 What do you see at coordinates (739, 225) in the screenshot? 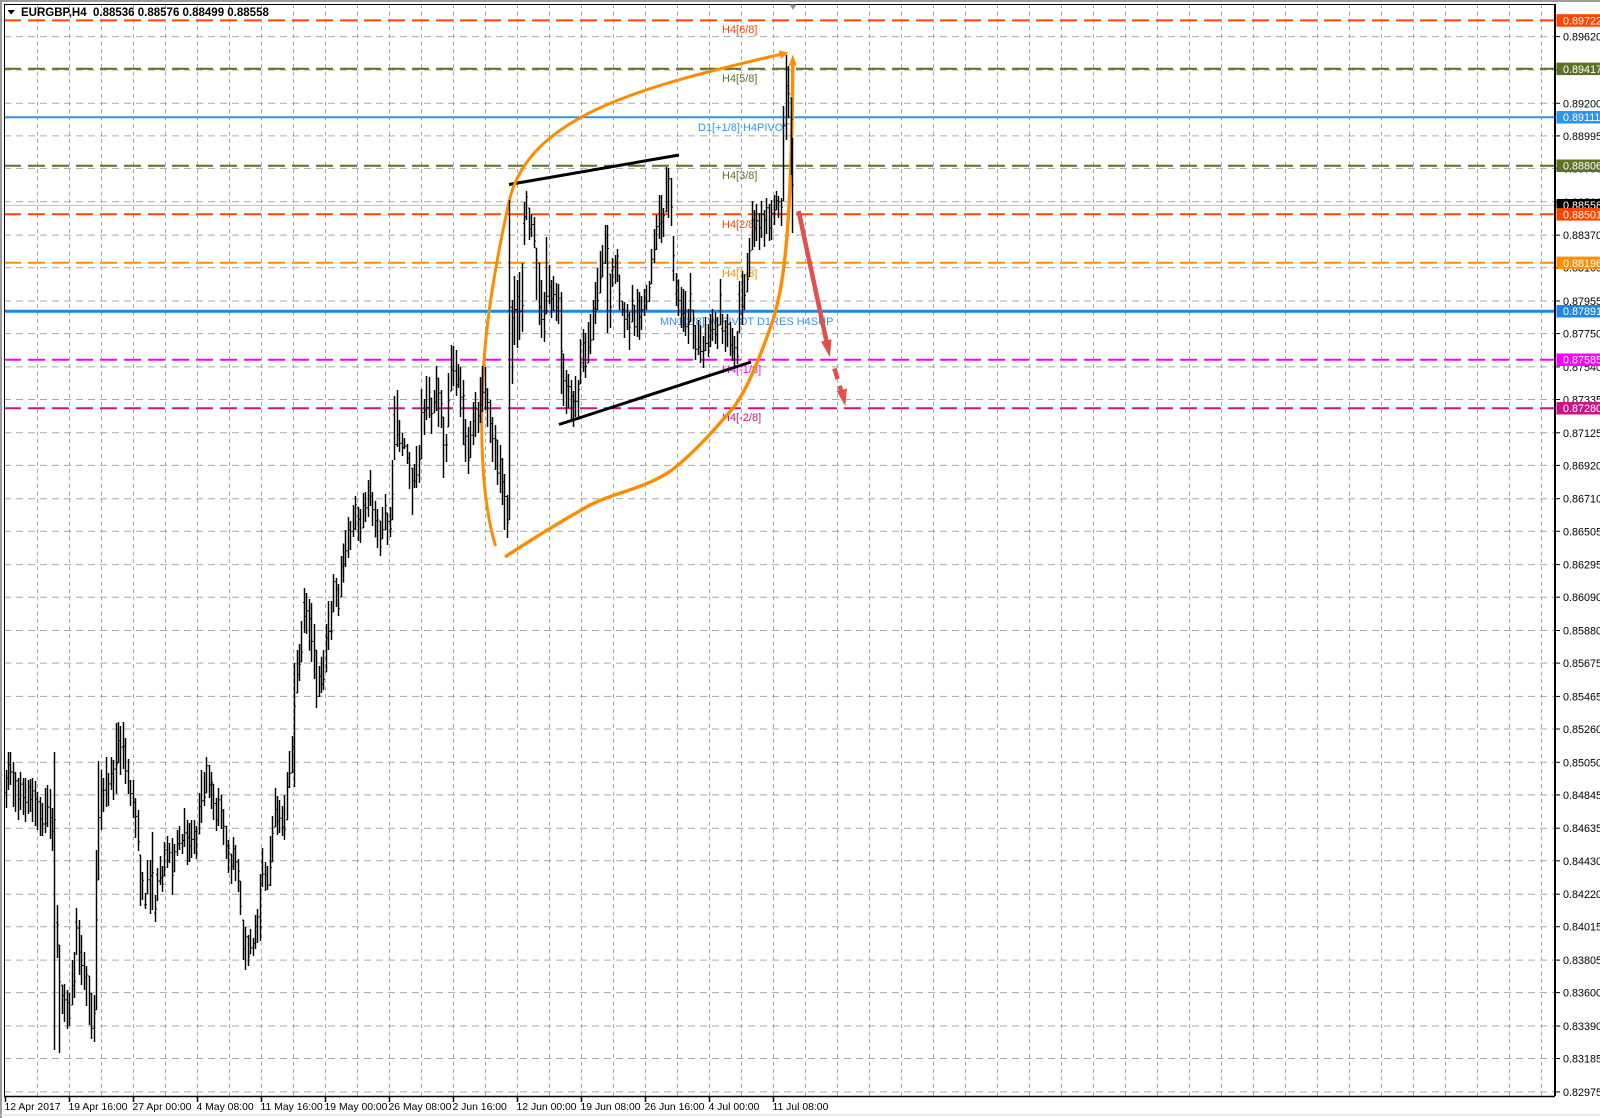
I see `svg-text: H4[2/8]` at bounding box center [739, 225].